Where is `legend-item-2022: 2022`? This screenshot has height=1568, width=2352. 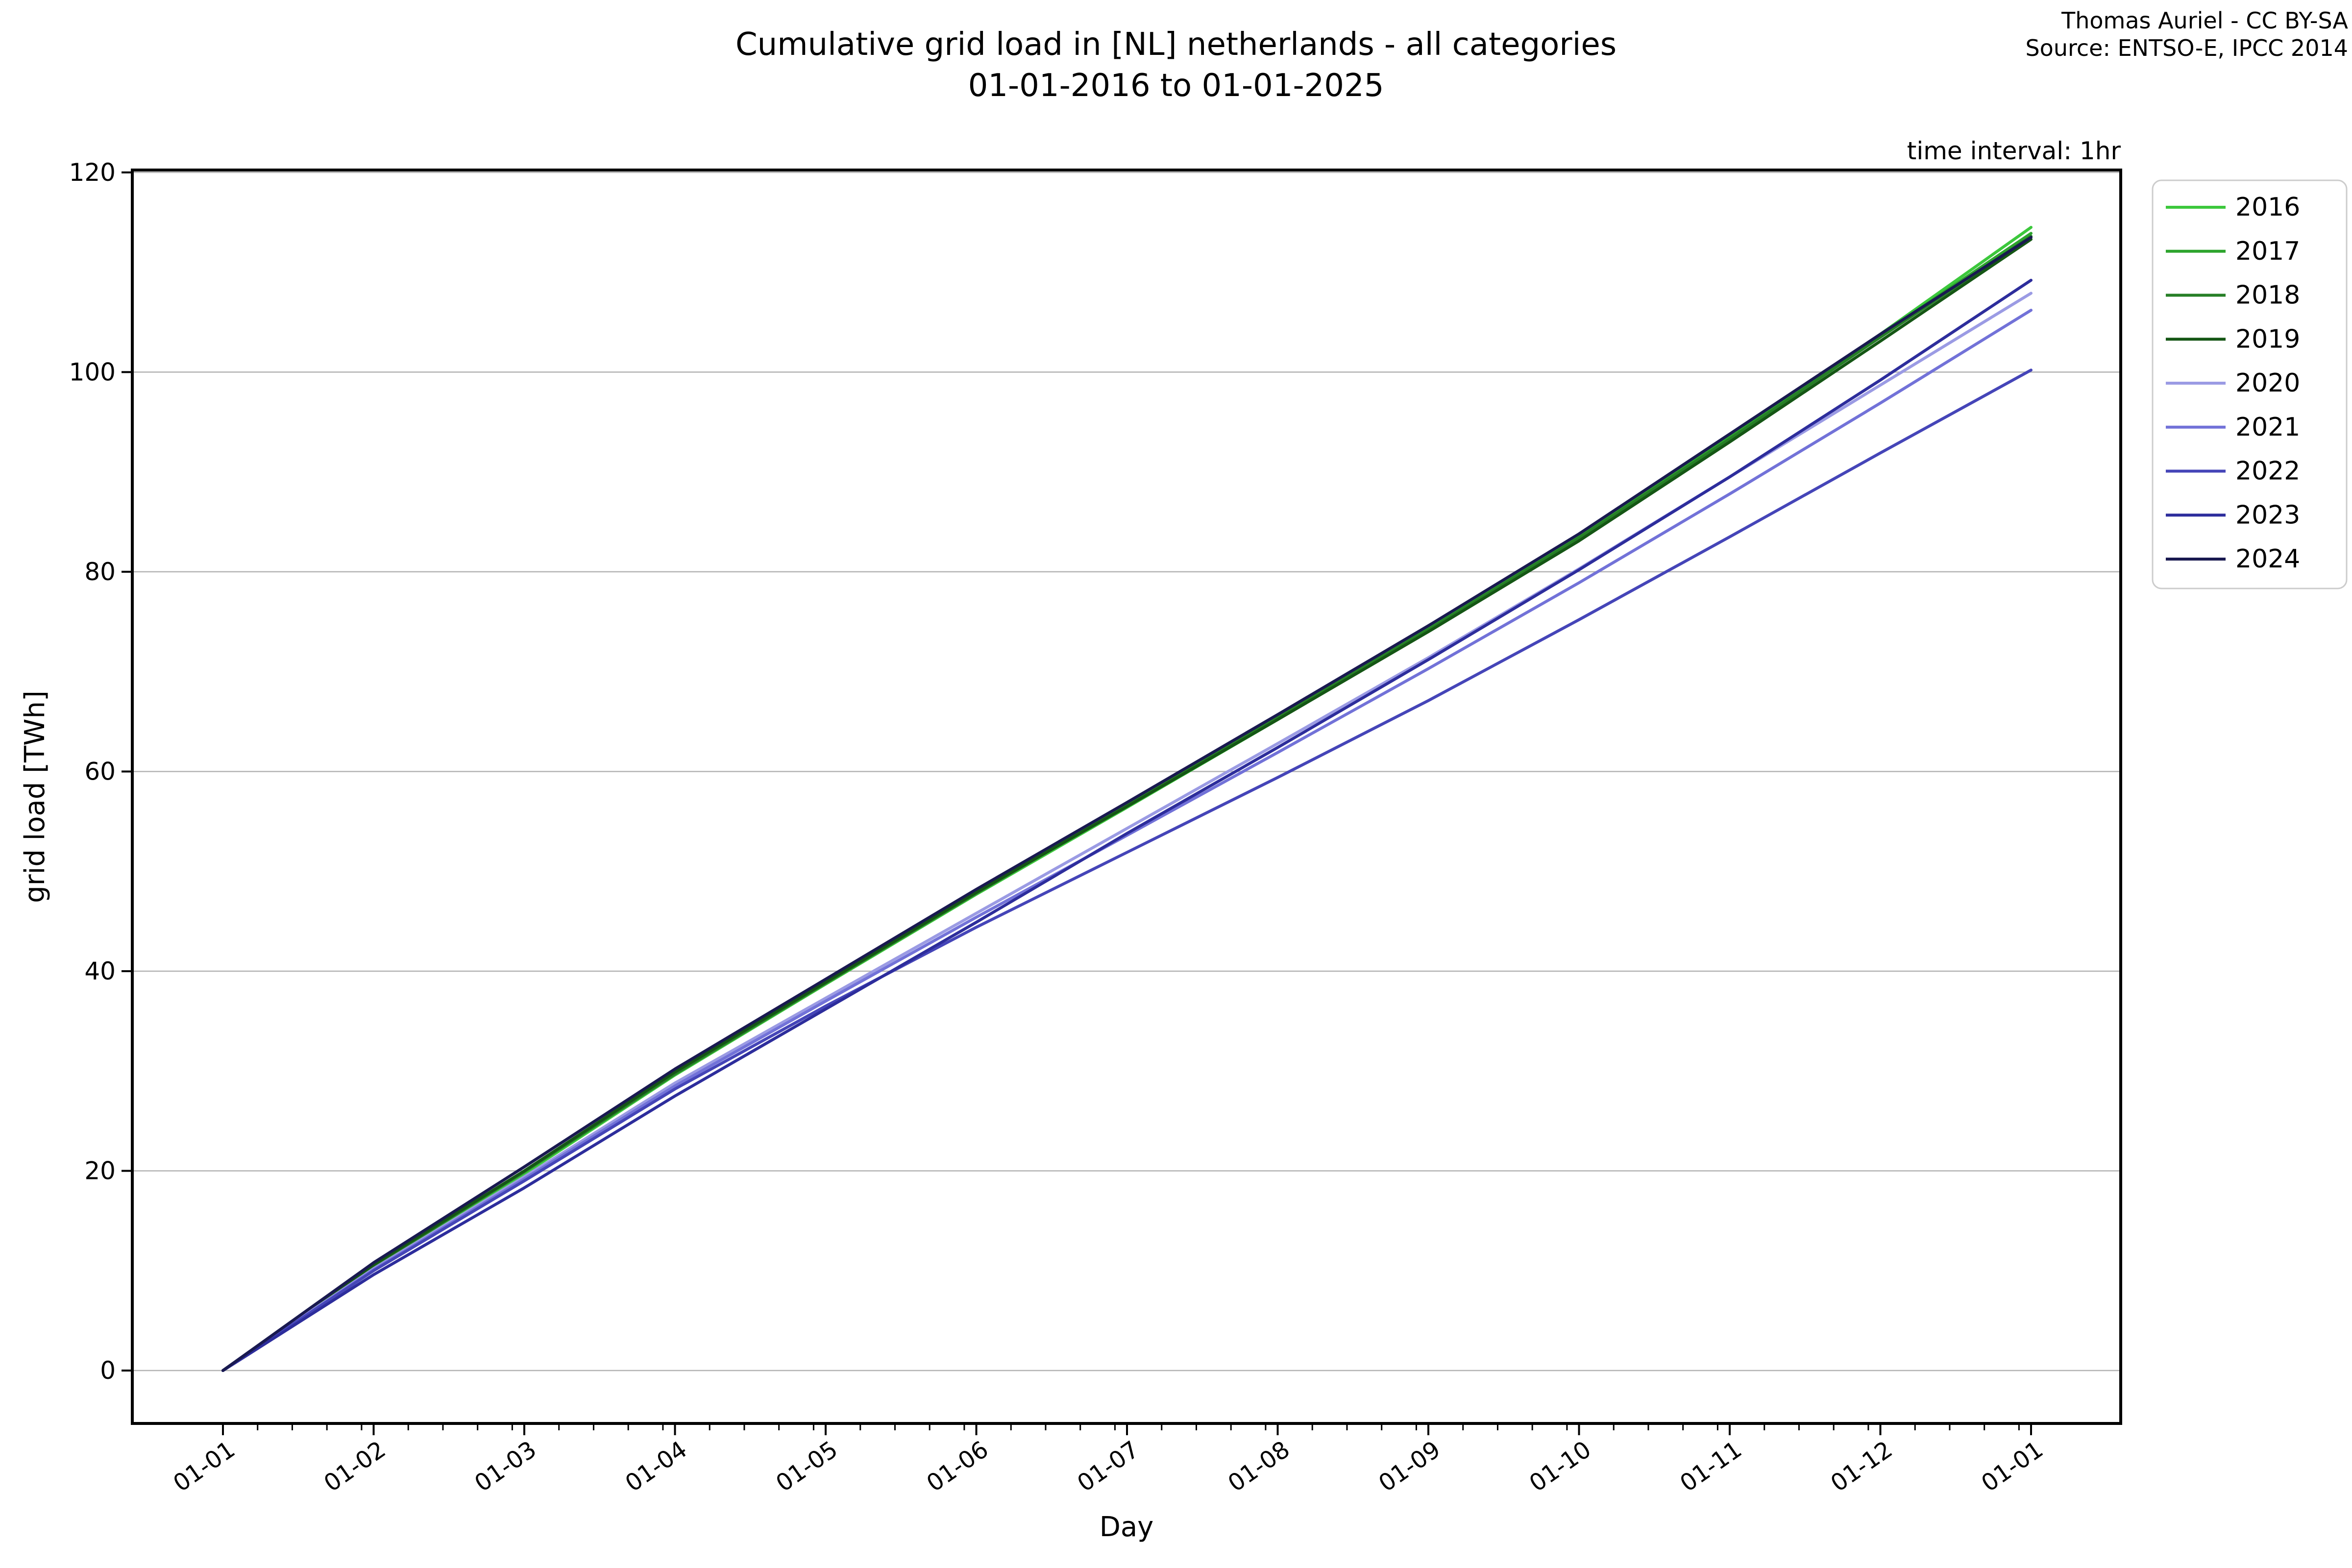
legend-item-2022: 2022 is located at coordinates (2233, 471).